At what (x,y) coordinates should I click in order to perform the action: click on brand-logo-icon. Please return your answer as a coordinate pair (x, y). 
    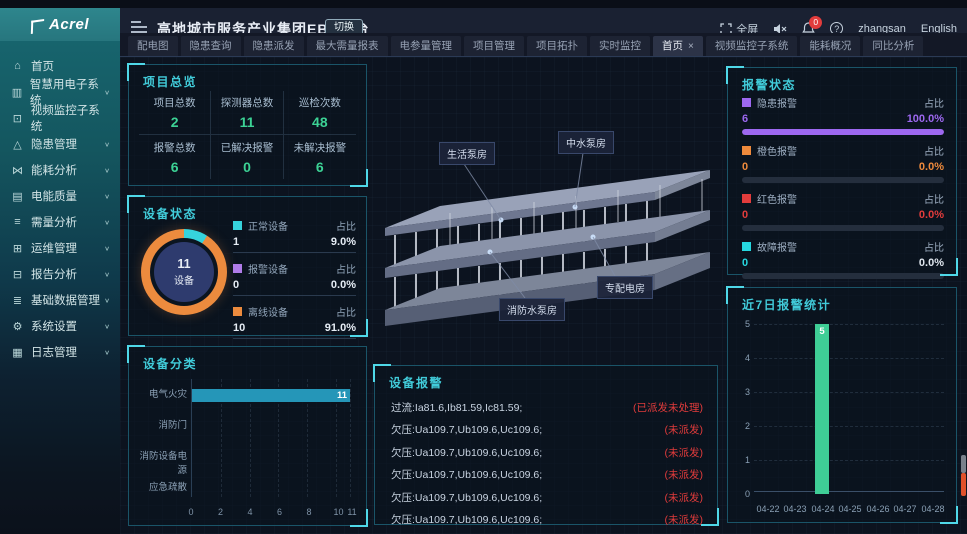
    Looking at the image, I should click on (37, 26).